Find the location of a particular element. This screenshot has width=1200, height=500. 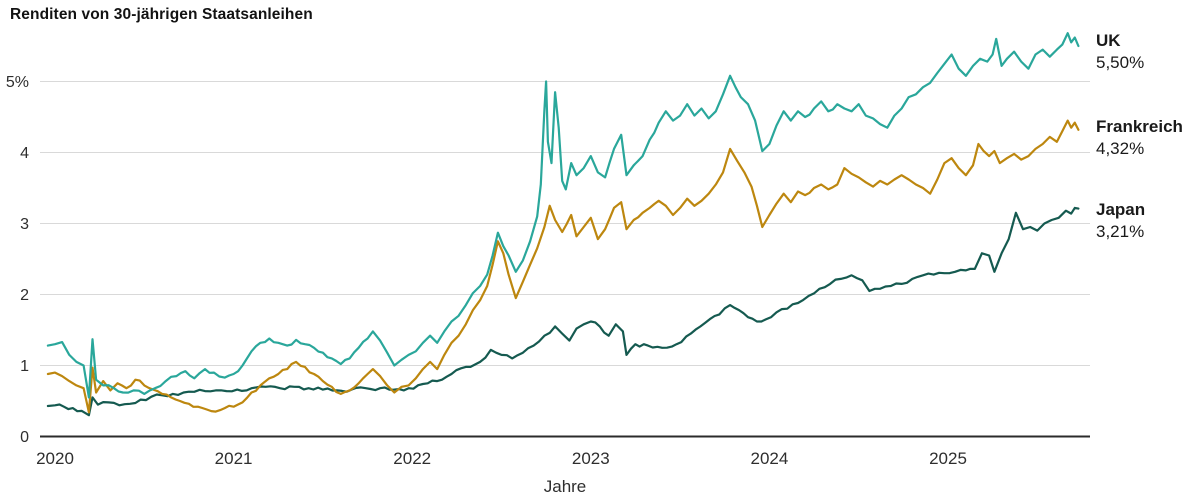

y-tick-label-0: 0 is located at coordinates (24, 437).